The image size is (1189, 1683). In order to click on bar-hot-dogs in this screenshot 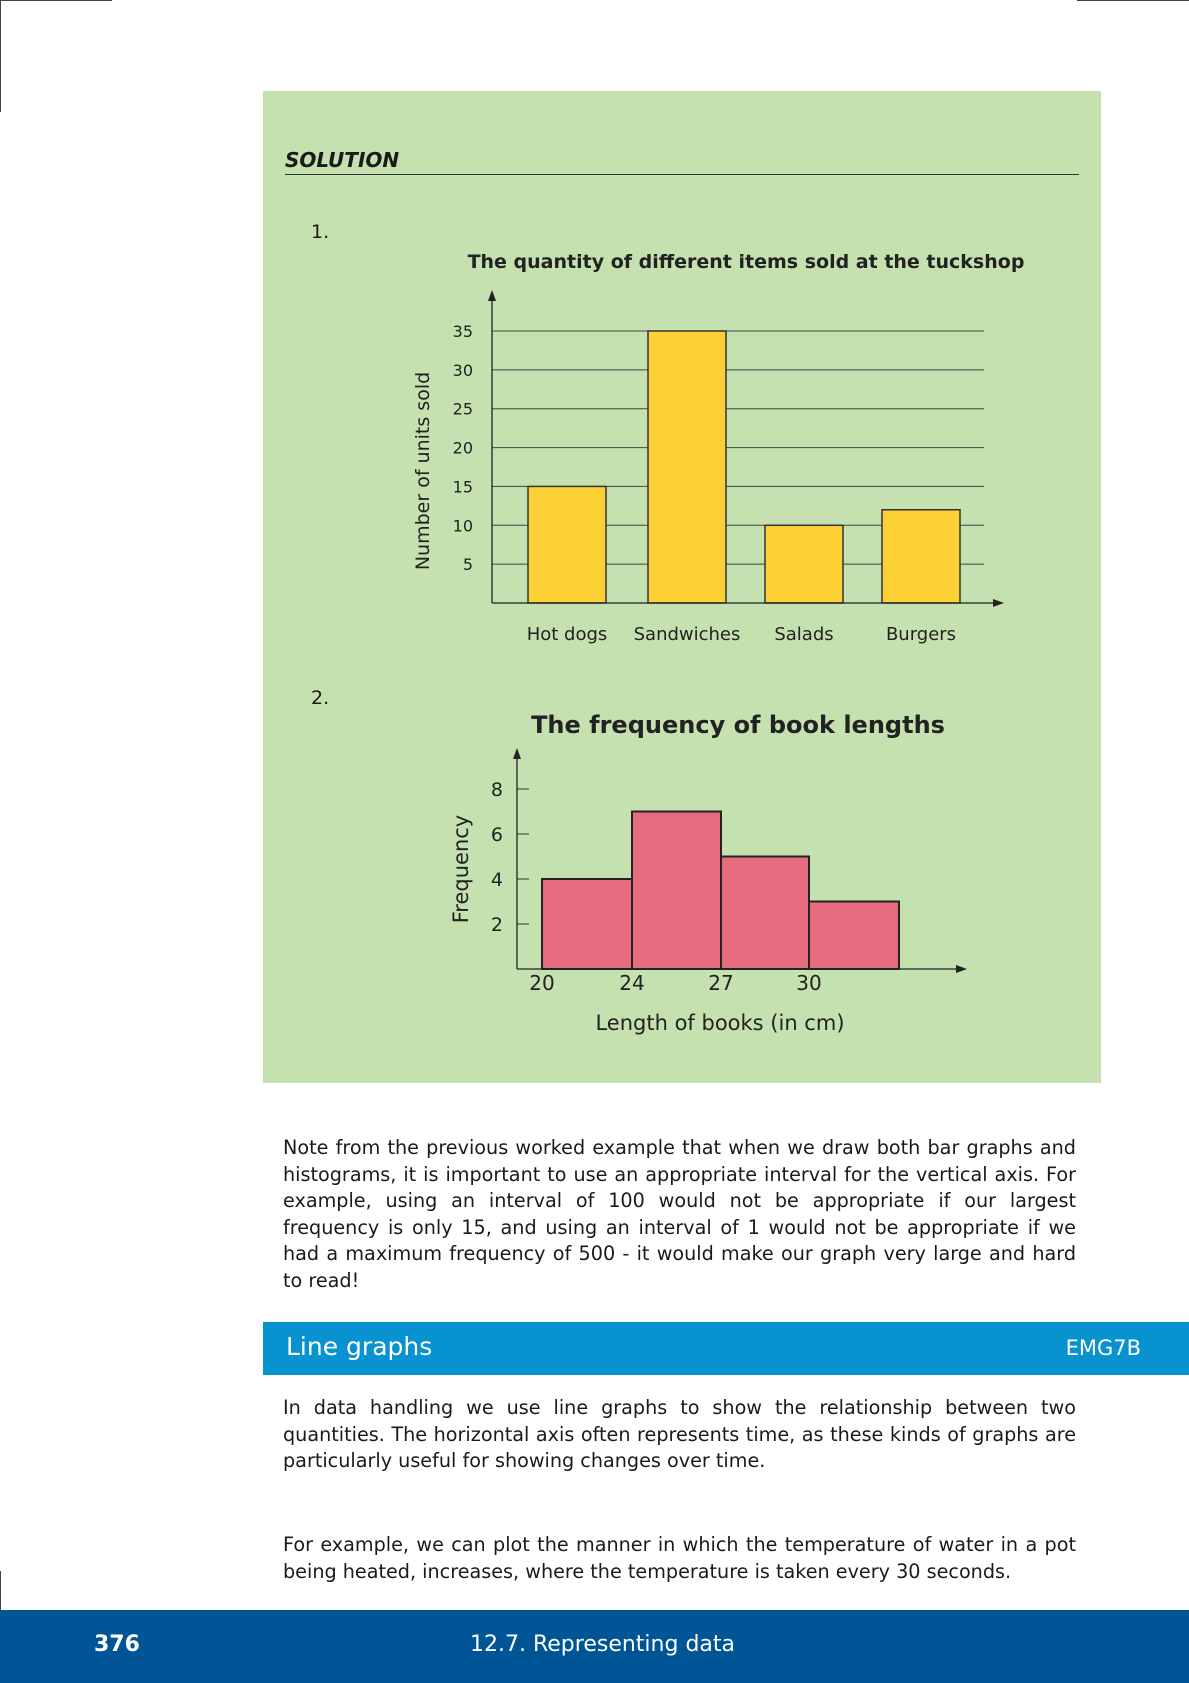, I will do `click(567, 544)`.